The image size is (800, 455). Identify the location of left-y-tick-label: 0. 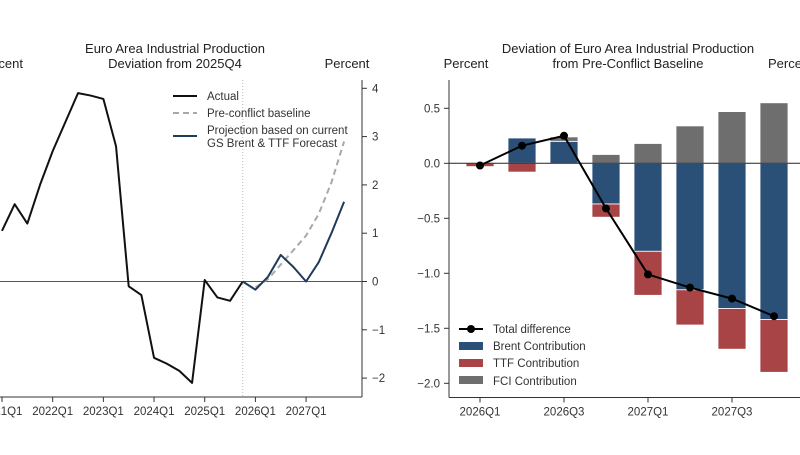
(375, 283).